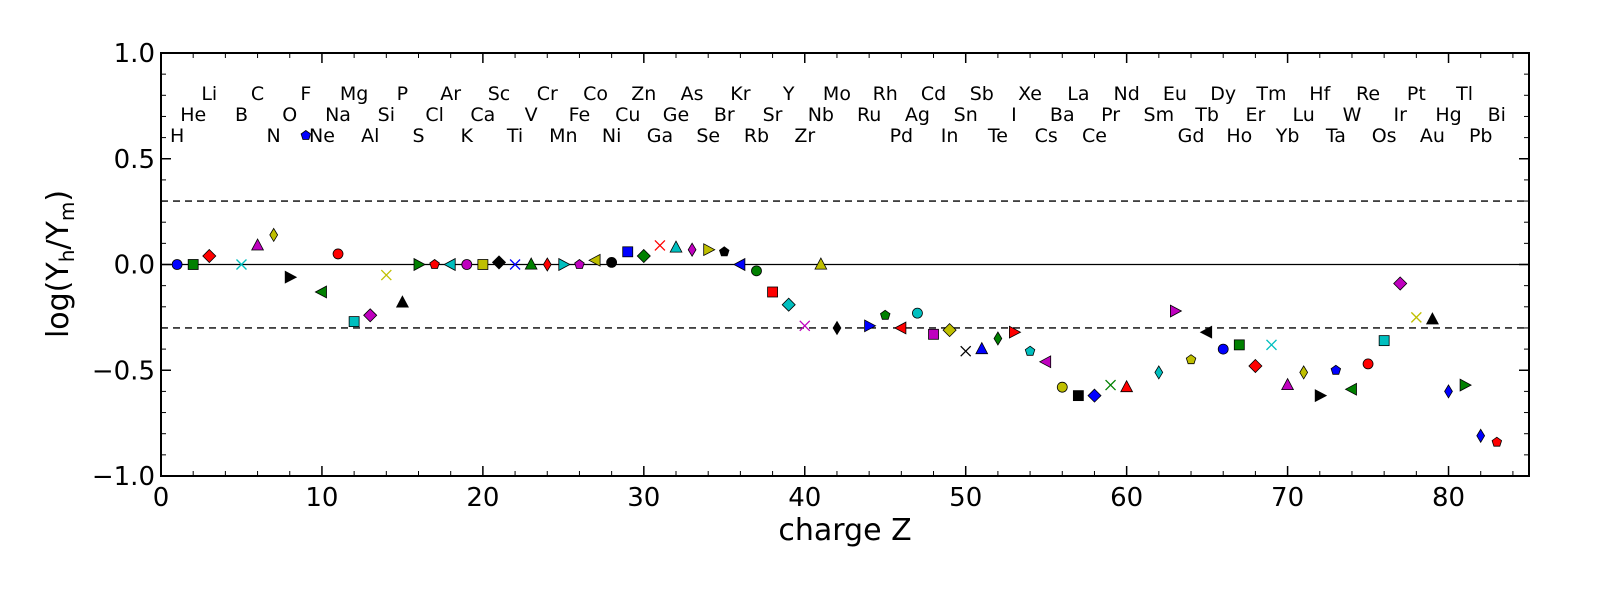 This screenshot has height=600, width=1600. I want to click on element-label-i: I, so click(1014, 115).